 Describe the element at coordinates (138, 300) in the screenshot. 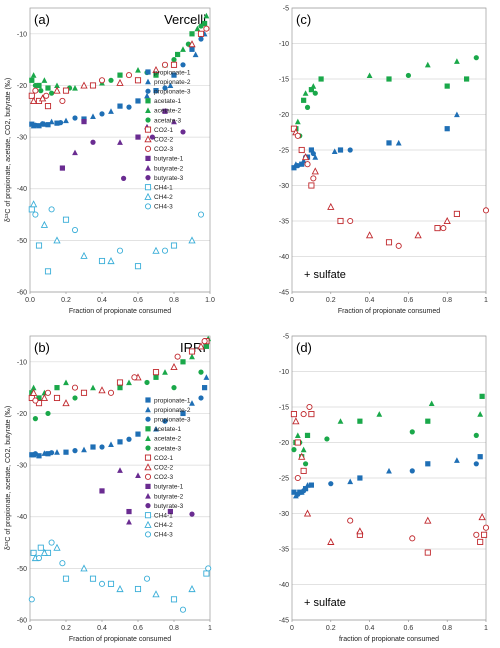

I see `x-tick-label: 0.6` at that location.